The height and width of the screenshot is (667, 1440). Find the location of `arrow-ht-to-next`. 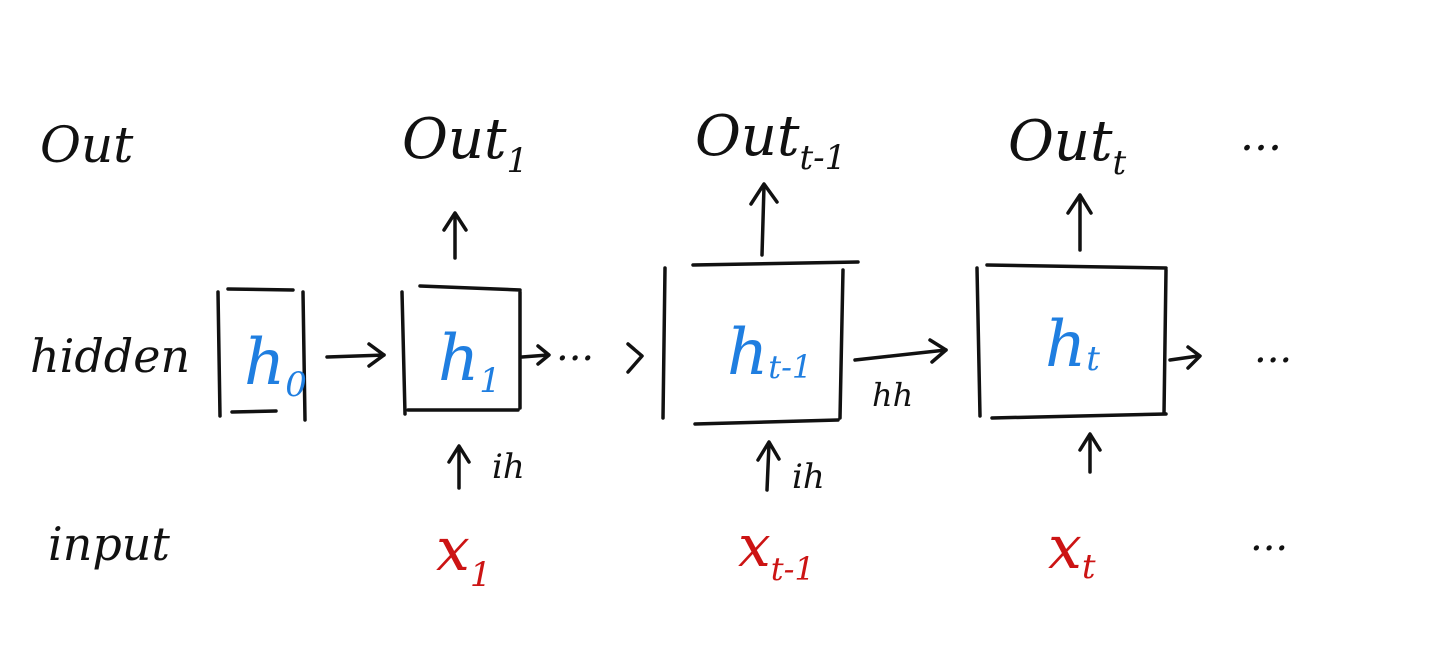

arrow-ht-to-next is located at coordinates (1185, 357).